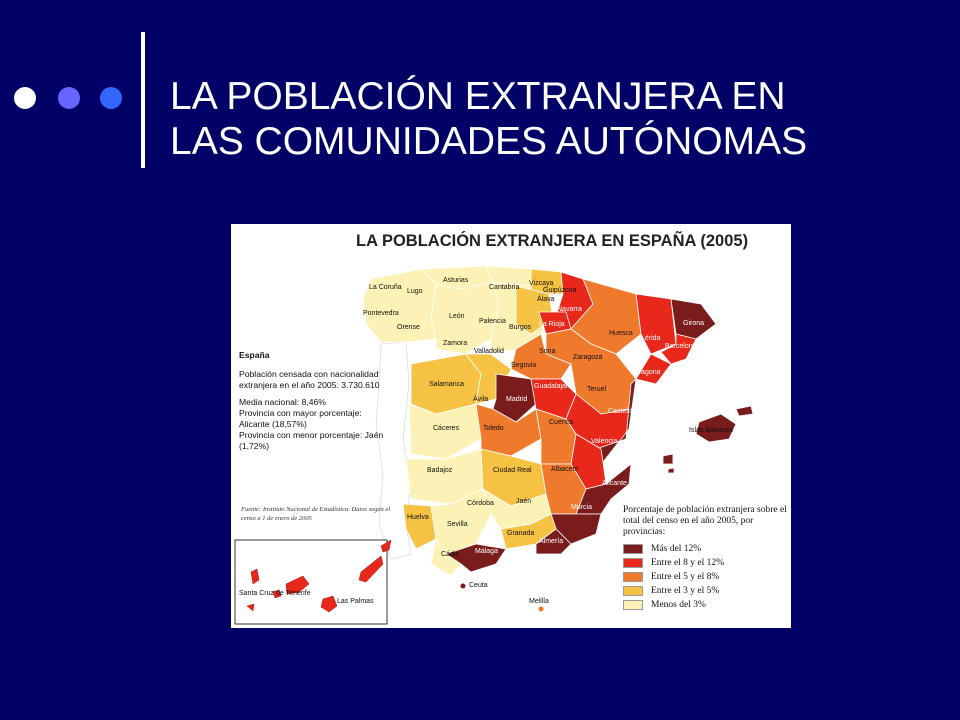  I want to click on label-avila: Ávila, so click(481, 399).